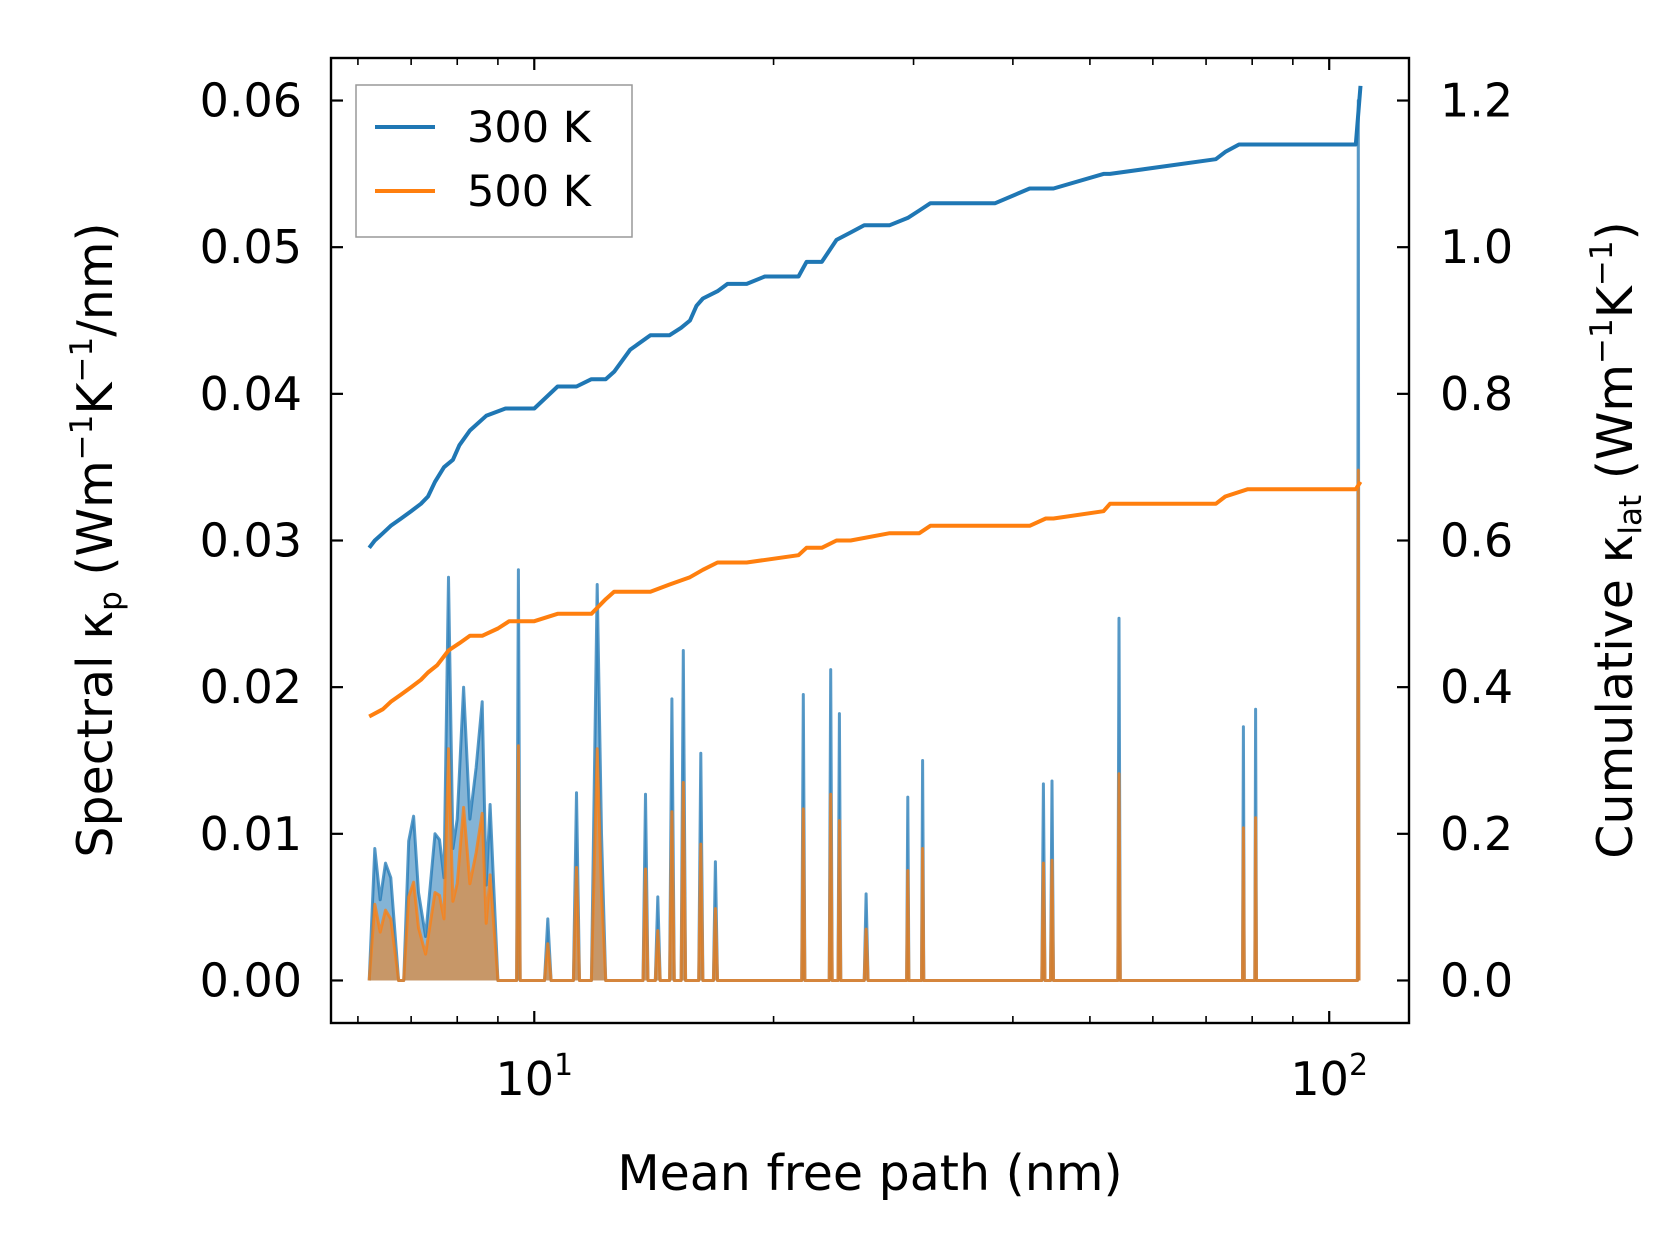 This screenshot has width=1679, height=1254. What do you see at coordinates (1476, 834) in the screenshot?
I see `y-right-tick-label: 0.2` at bounding box center [1476, 834].